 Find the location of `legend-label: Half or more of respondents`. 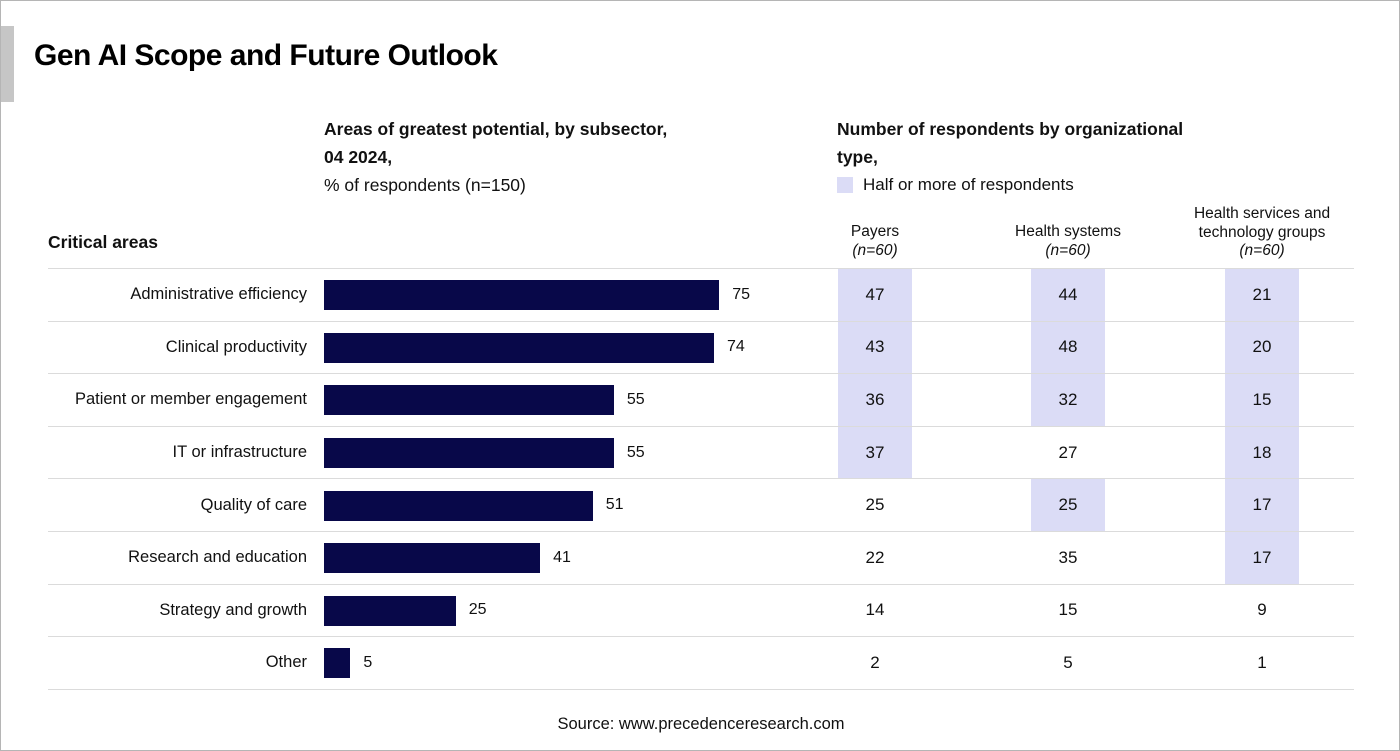

legend-label: Half or more of respondents is located at coordinates (968, 184).